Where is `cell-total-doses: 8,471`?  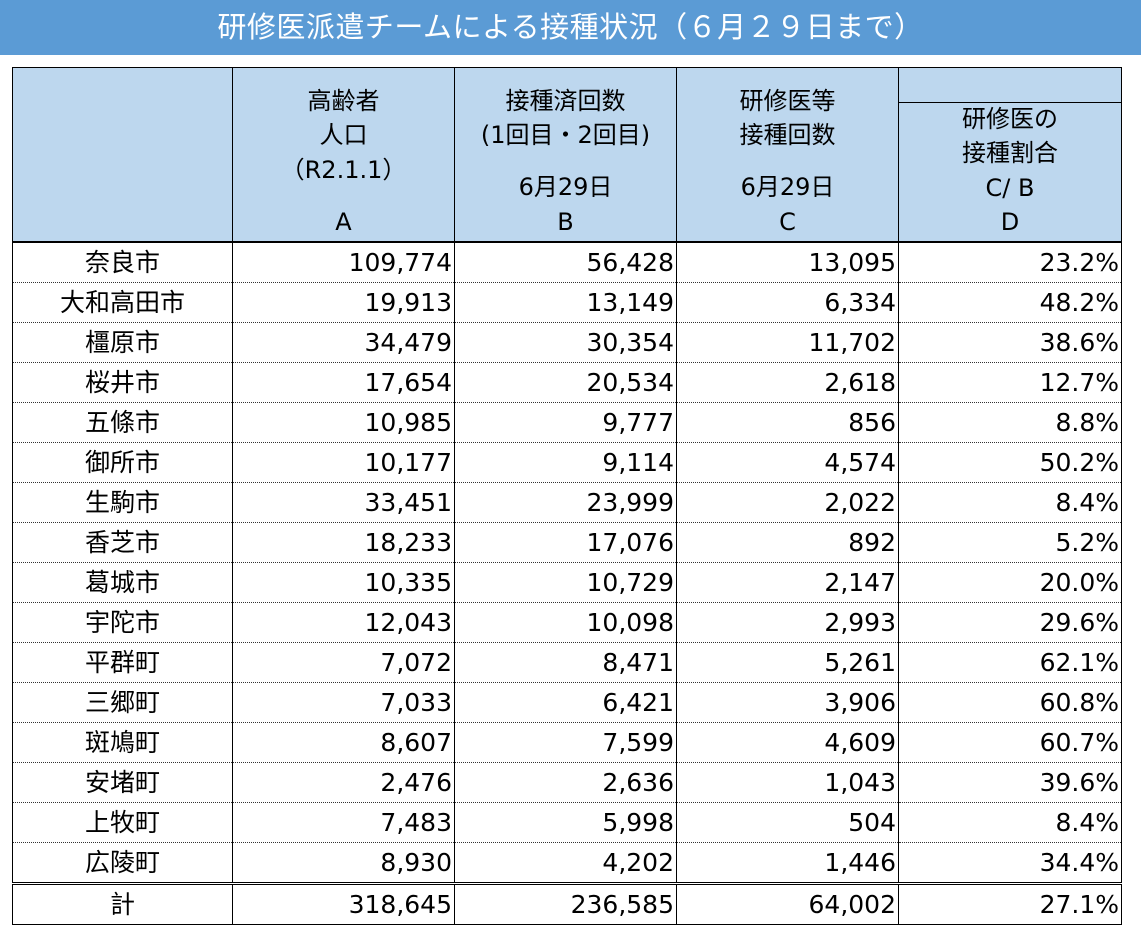 cell-total-doses: 8,471 is located at coordinates (565, 662).